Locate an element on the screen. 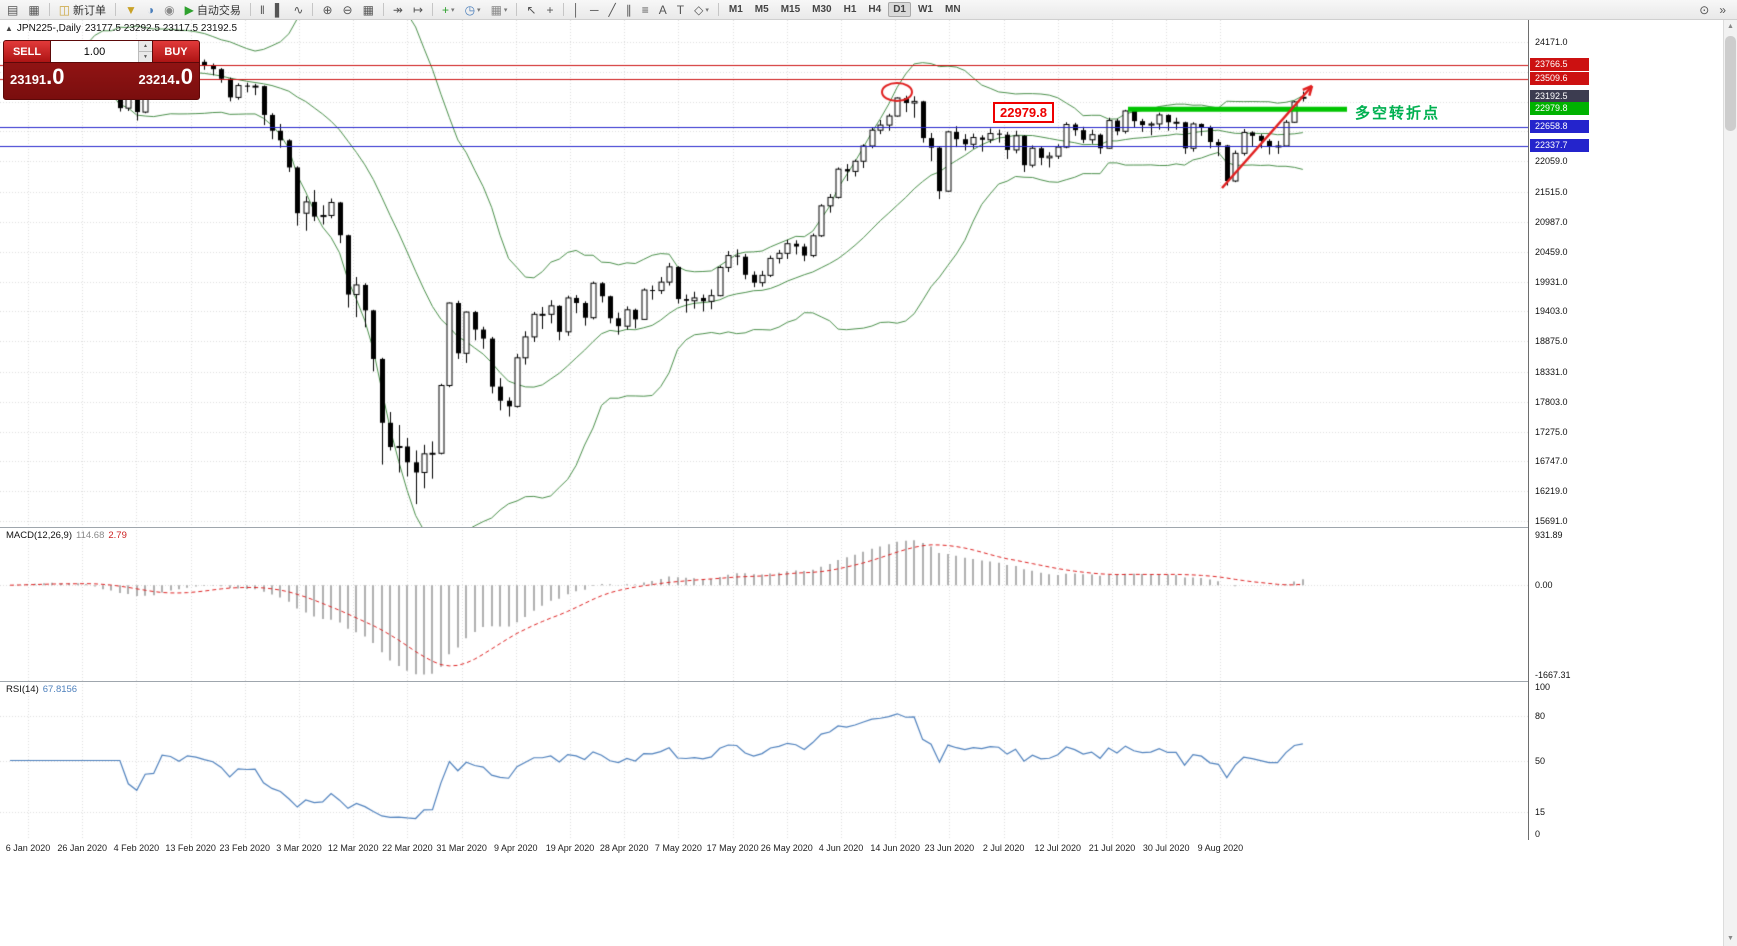  sell-price-main: 23191 is located at coordinates (28, 79).